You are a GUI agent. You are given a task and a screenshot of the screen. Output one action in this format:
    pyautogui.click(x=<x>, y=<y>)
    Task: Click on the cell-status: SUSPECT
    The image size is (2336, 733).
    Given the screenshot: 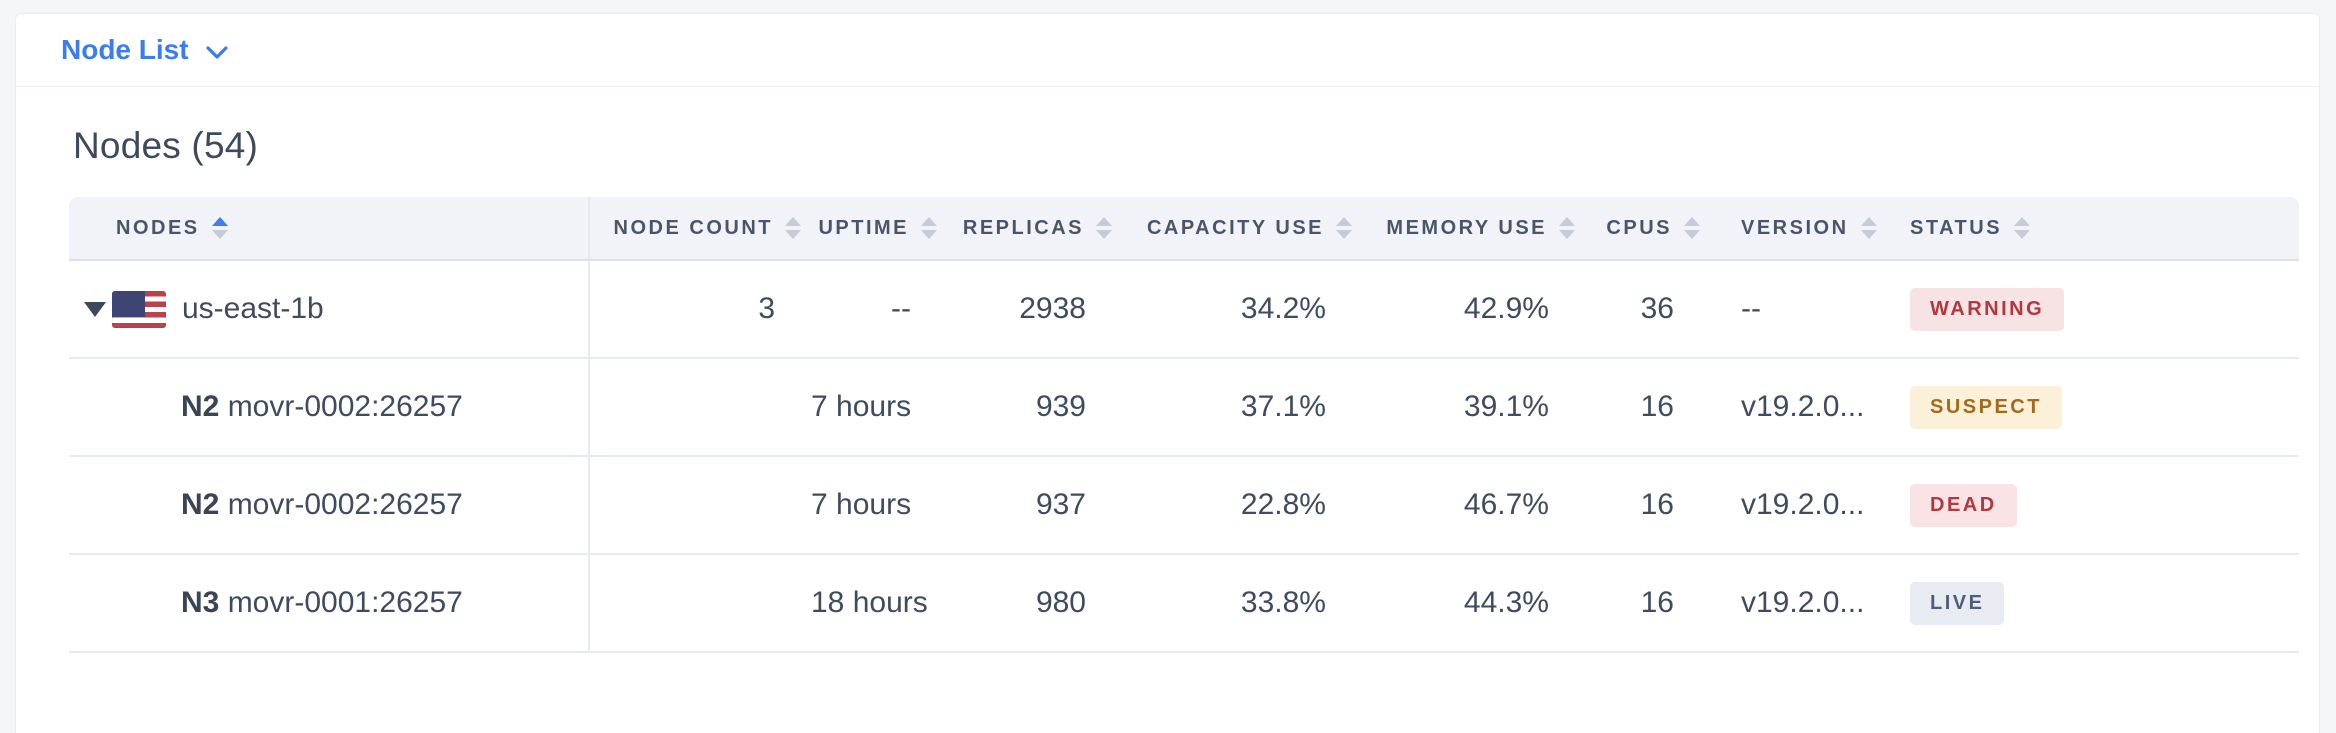 What is the action you would take?
    pyautogui.click(x=2092, y=407)
    